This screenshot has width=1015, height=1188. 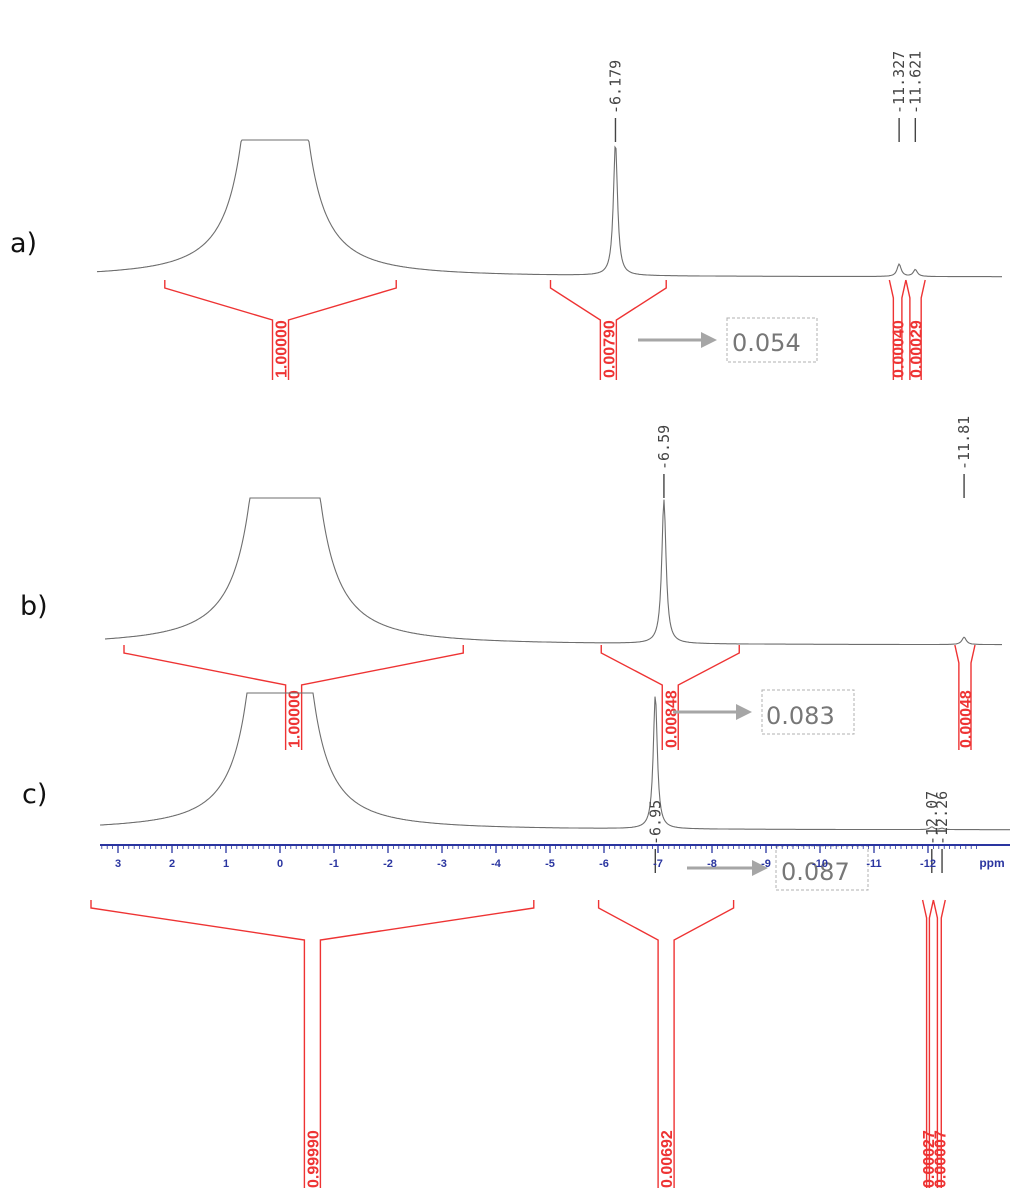 What do you see at coordinates (766, 343) in the screenshot?
I see `ratio-value: 0.054` at bounding box center [766, 343].